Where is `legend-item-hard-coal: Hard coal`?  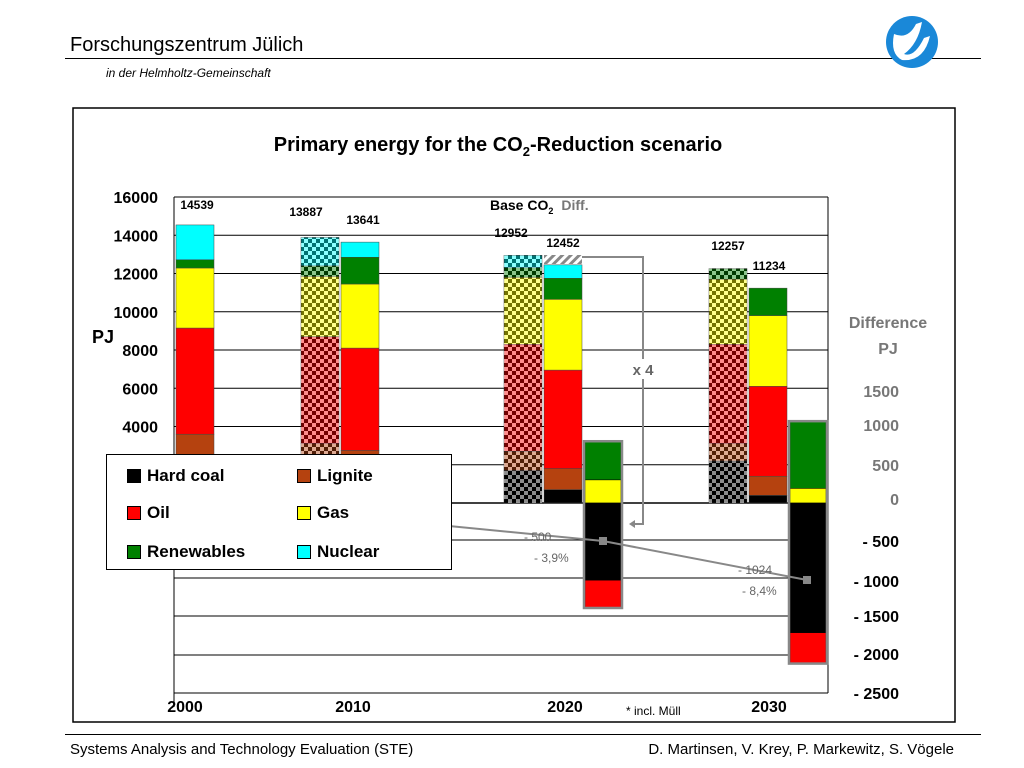 legend-item-hard-coal: Hard coal is located at coordinates (175, 476).